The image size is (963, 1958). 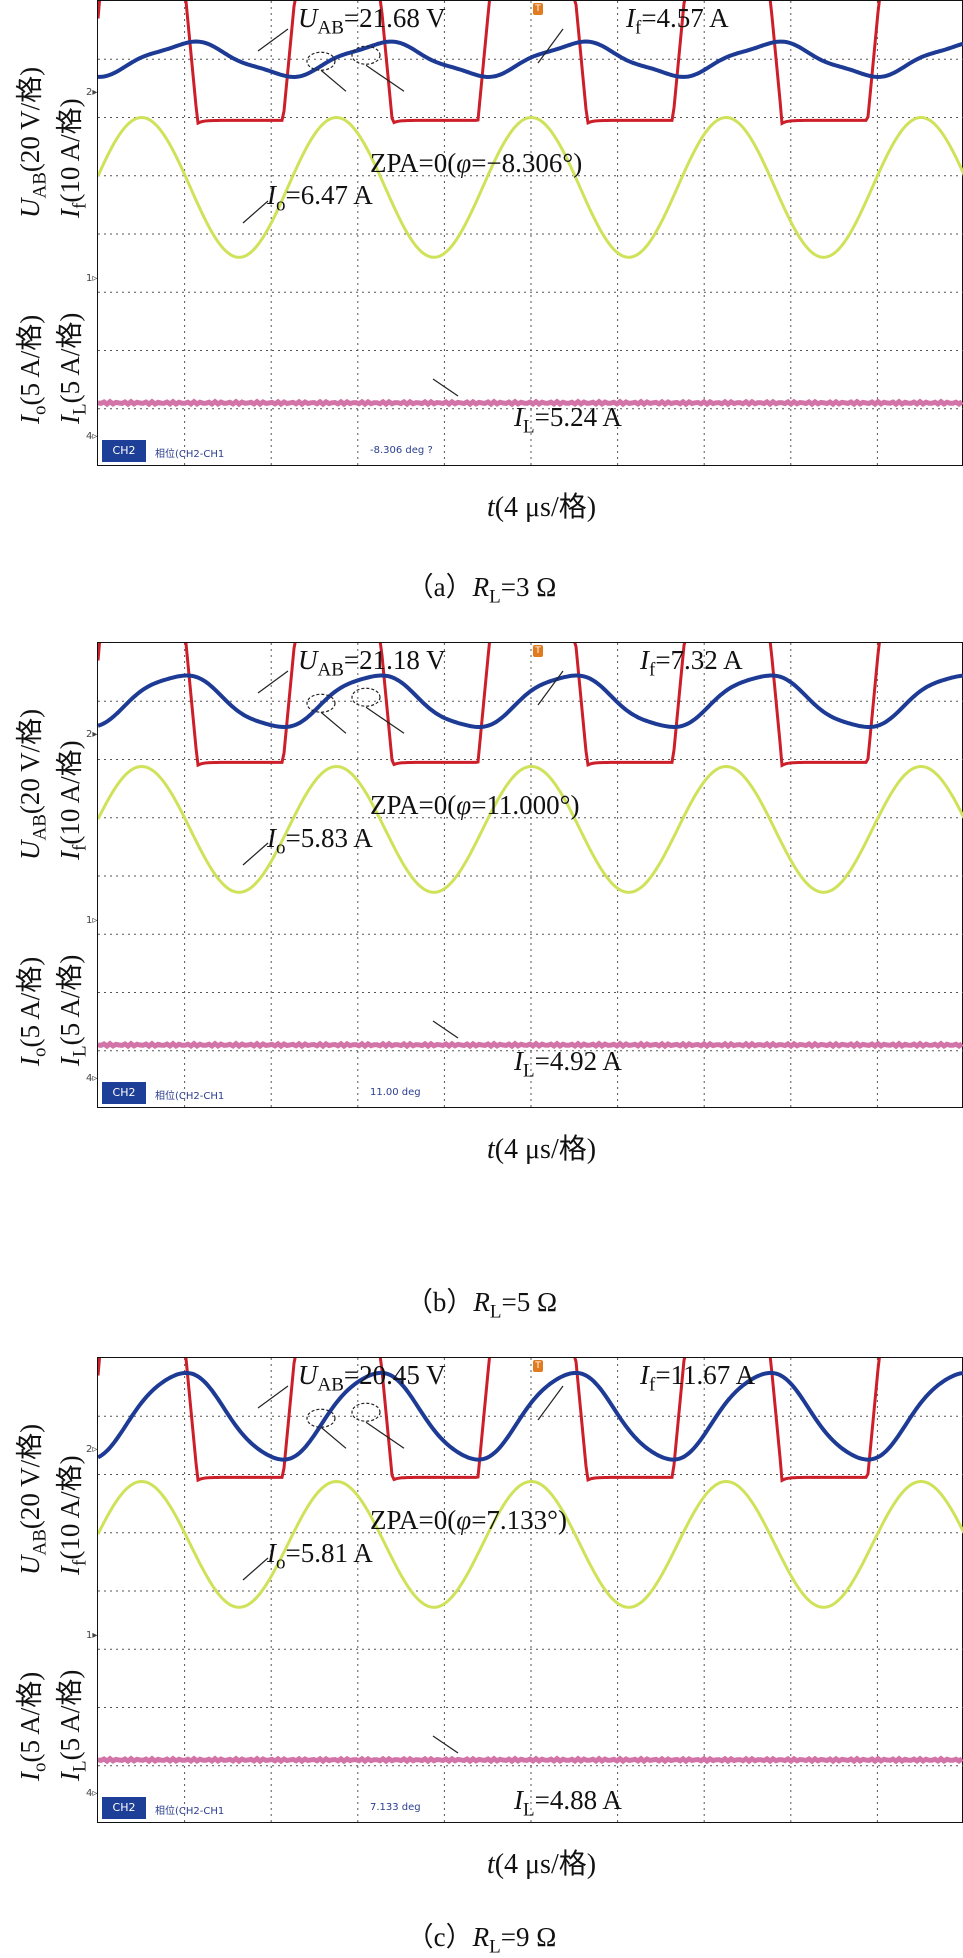 I want to click on il-annotation: IL=4.92 A, so click(x=568, y=1064).